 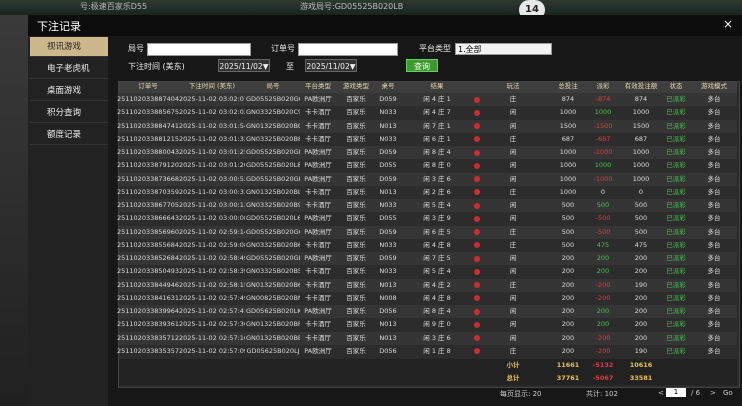 What do you see at coordinates (428, 378) in the screenshot?
I see `summary-row` at bounding box center [428, 378].